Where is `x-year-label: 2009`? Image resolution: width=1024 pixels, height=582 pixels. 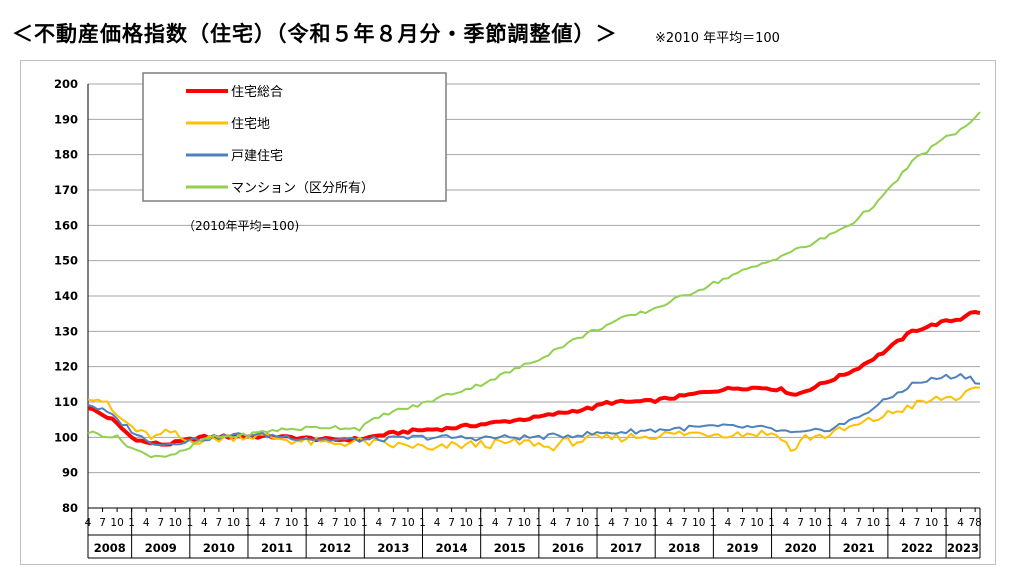 x-year-label: 2009 is located at coordinates (161, 548).